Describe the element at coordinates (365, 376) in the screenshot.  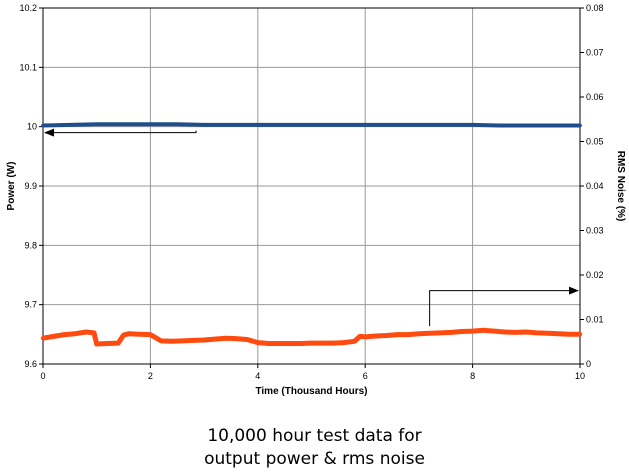
I see `x-tick-label: 6` at that location.